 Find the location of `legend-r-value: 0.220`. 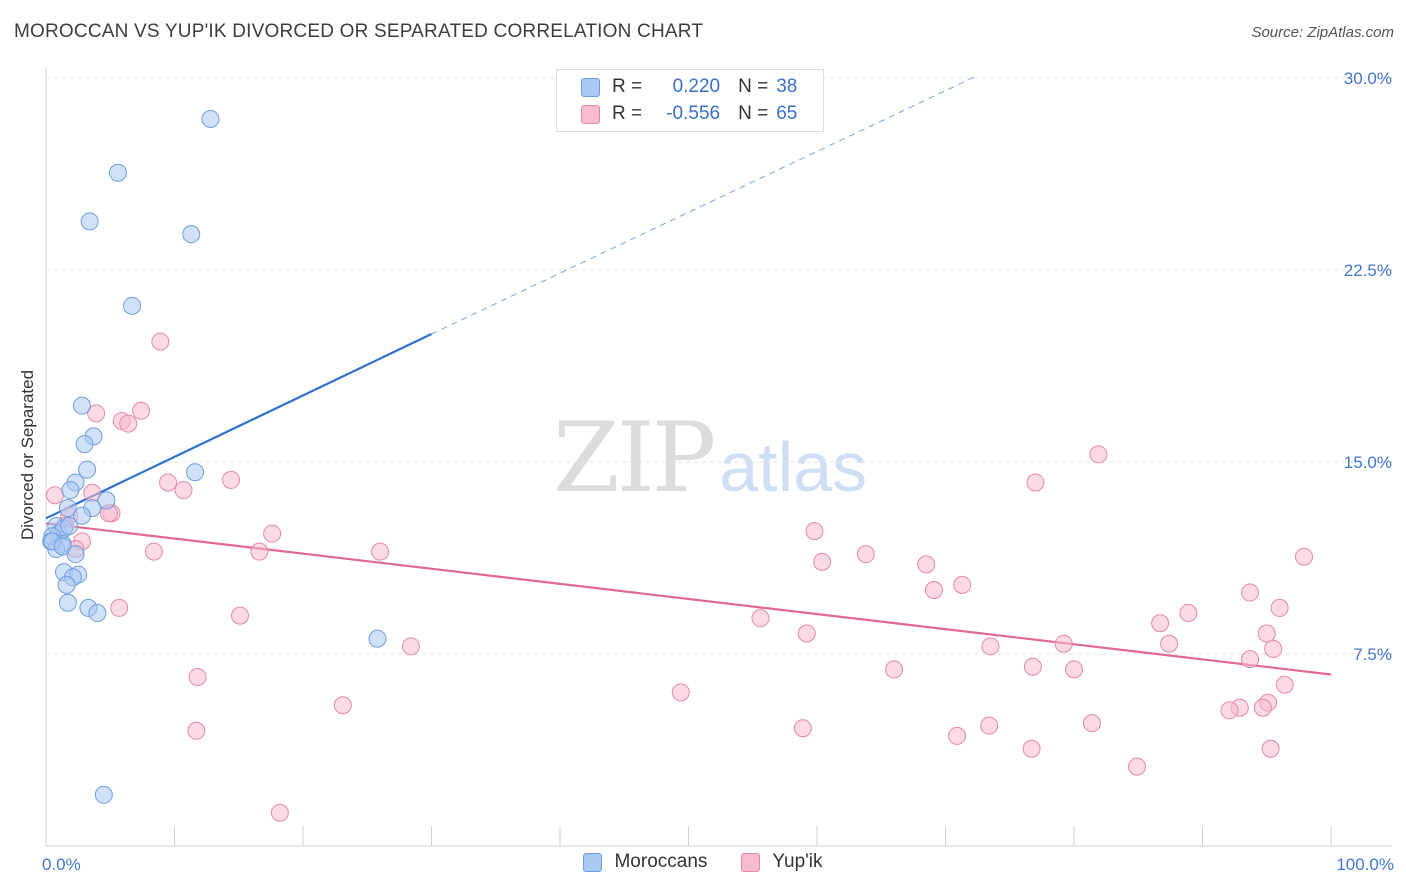

legend-r-value: 0.220 is located at coordinates (696, 86).